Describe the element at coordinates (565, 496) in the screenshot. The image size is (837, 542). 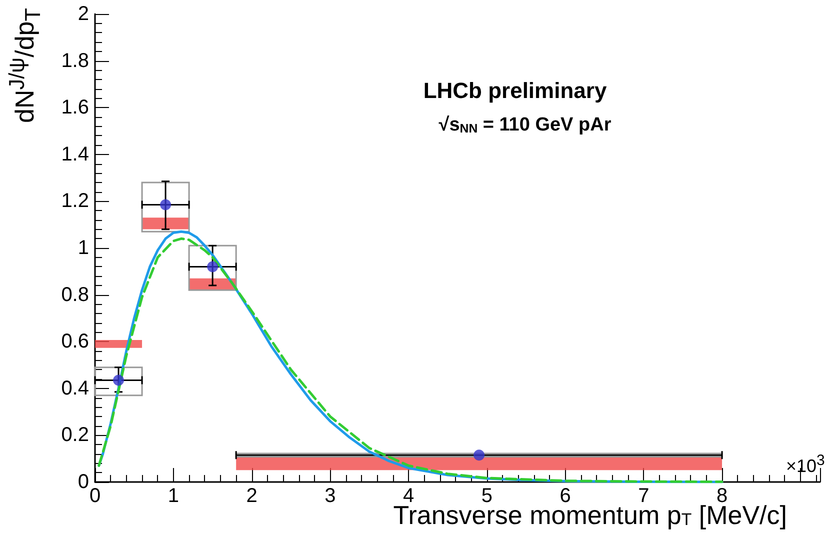
I see `x-tick-label: 6` at that location.